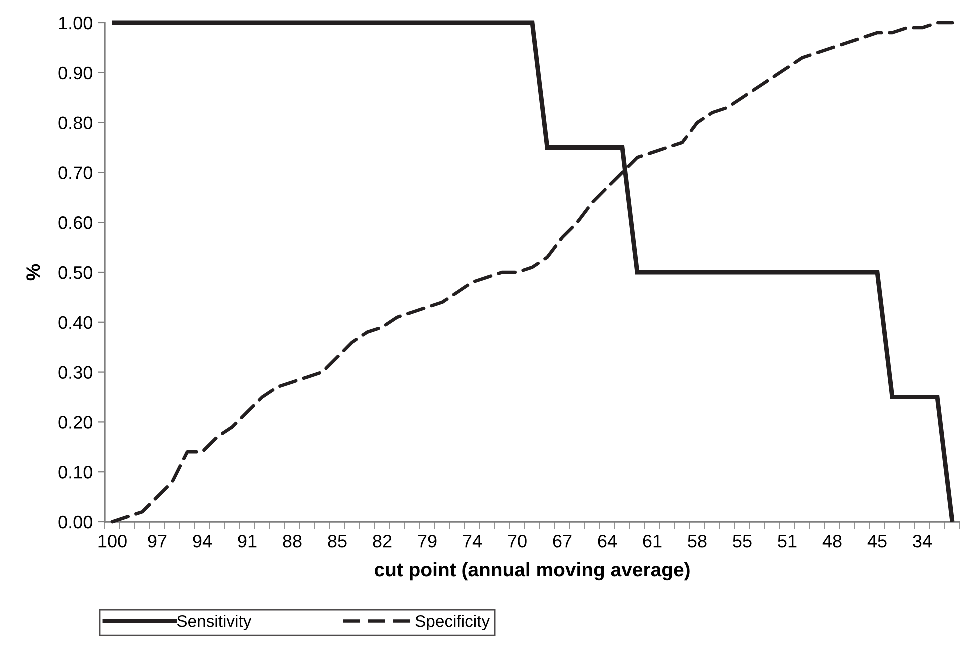 The width and height of the screenshot is (960, 648). I want to click on x-tick-label: 88, so click(292, 541).